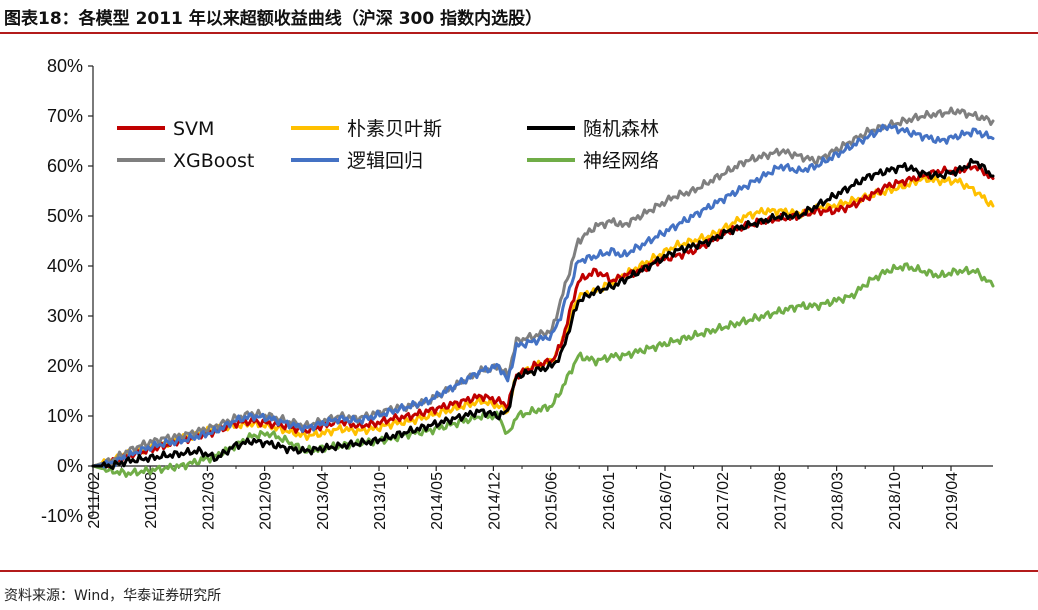  Describe the element at coordinates (666, 501) in the screenshot. I see `x-tick-label: 2016/07` at that location.